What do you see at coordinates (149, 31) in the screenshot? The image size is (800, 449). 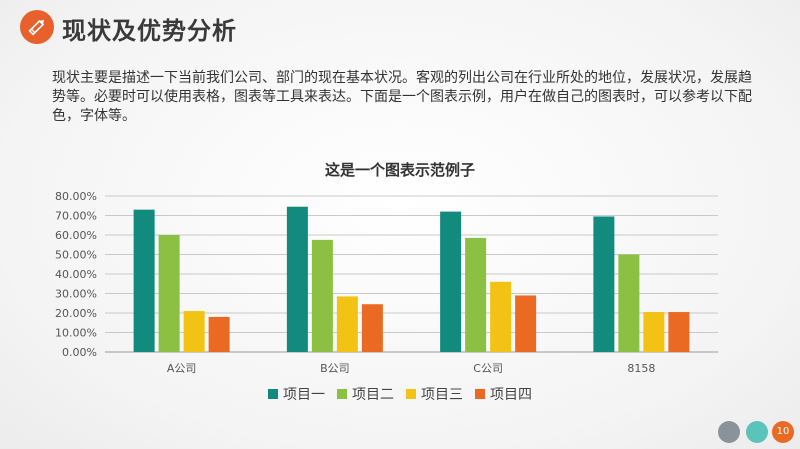 I see `page-title: 现状及优势分析` at bounding box center [149, 31].